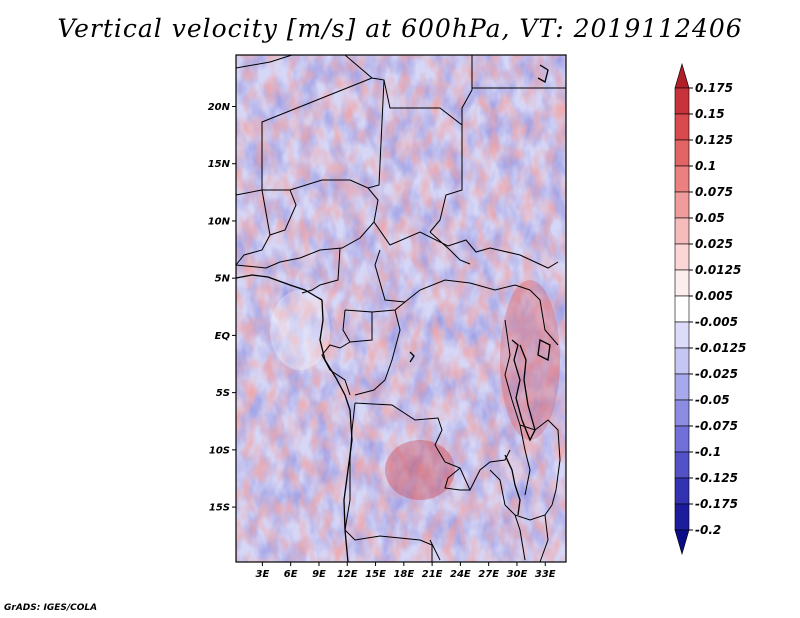 This screenshot has width=800, height=618. What do you see at coordinates (716, 374) in the screenshot?
I see `colorbar-label: -0.025` at bounding box center [716, 374].